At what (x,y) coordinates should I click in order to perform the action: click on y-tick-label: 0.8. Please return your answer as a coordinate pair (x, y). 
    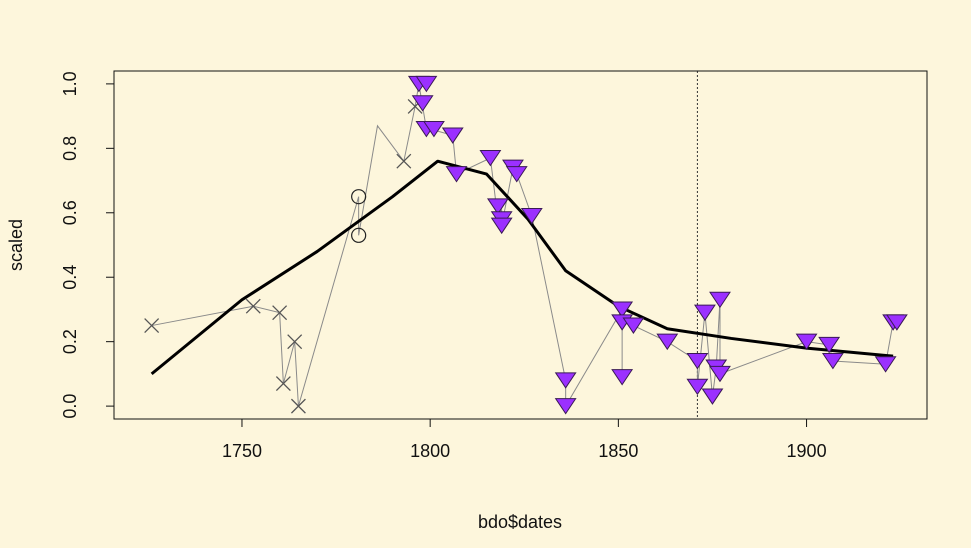
    Looking at the image, I should click on (70, 148).